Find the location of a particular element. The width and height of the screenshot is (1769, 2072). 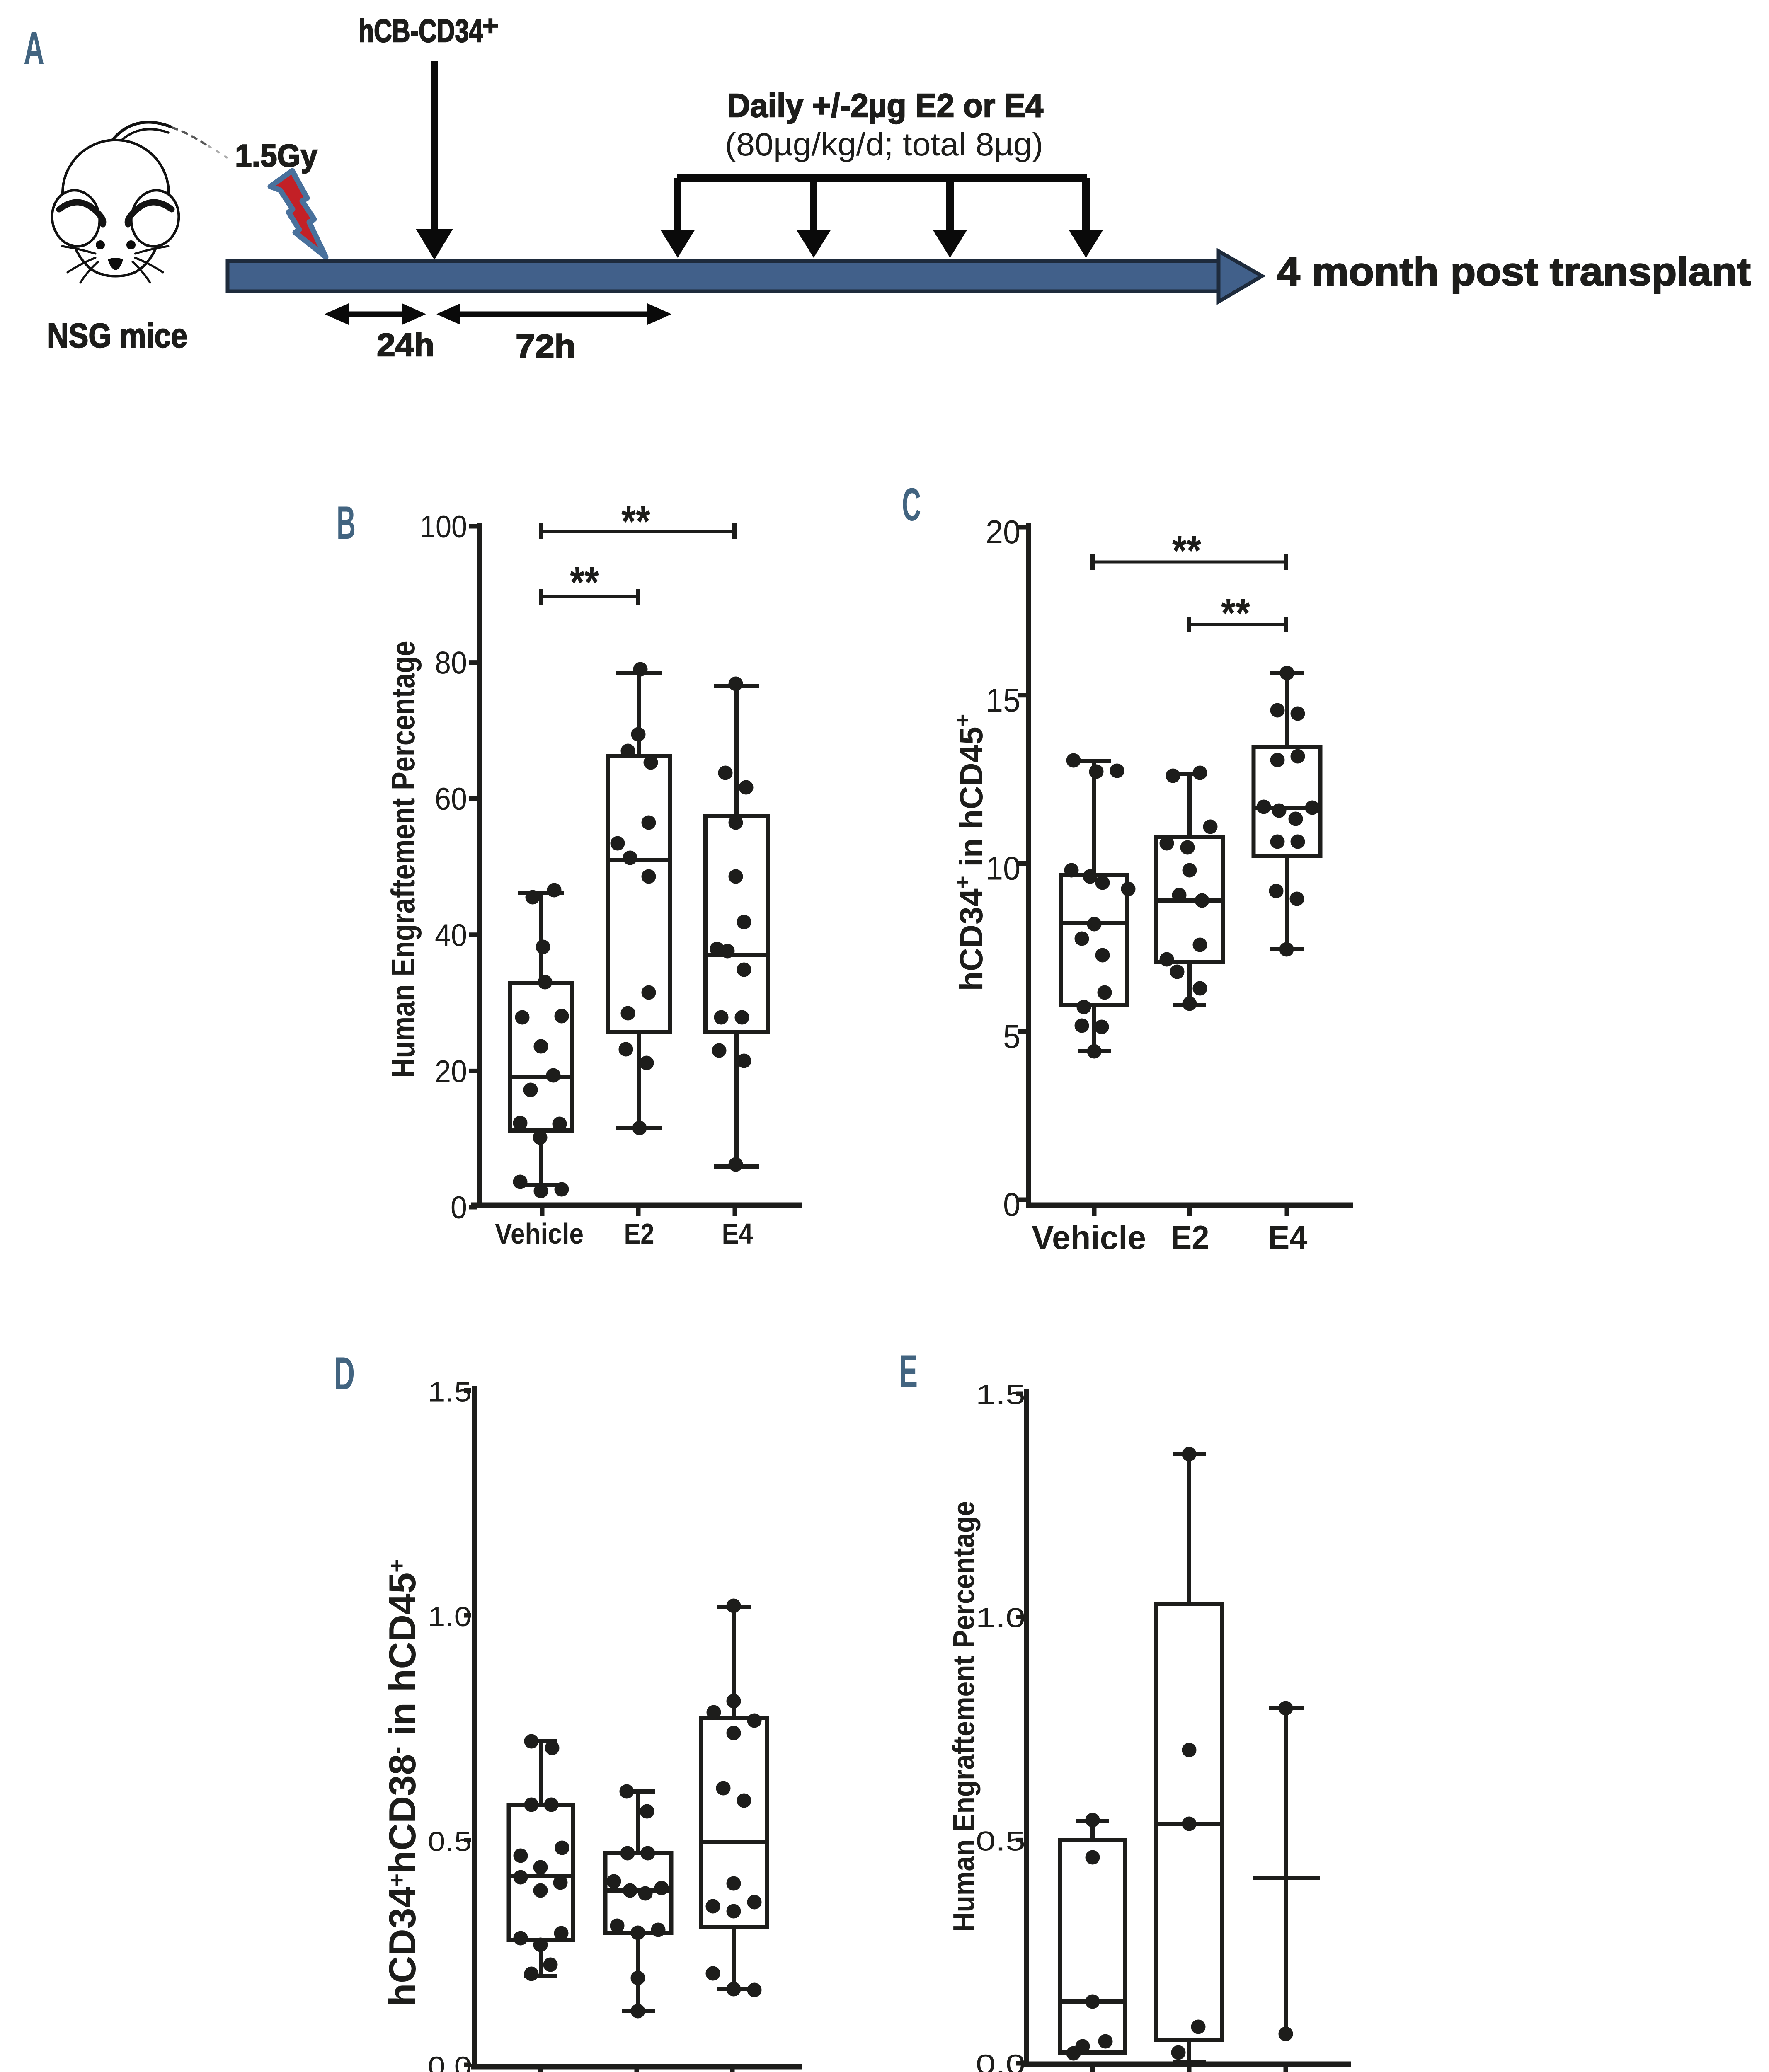

svg-text: D is located at coordinates (344, 1373).